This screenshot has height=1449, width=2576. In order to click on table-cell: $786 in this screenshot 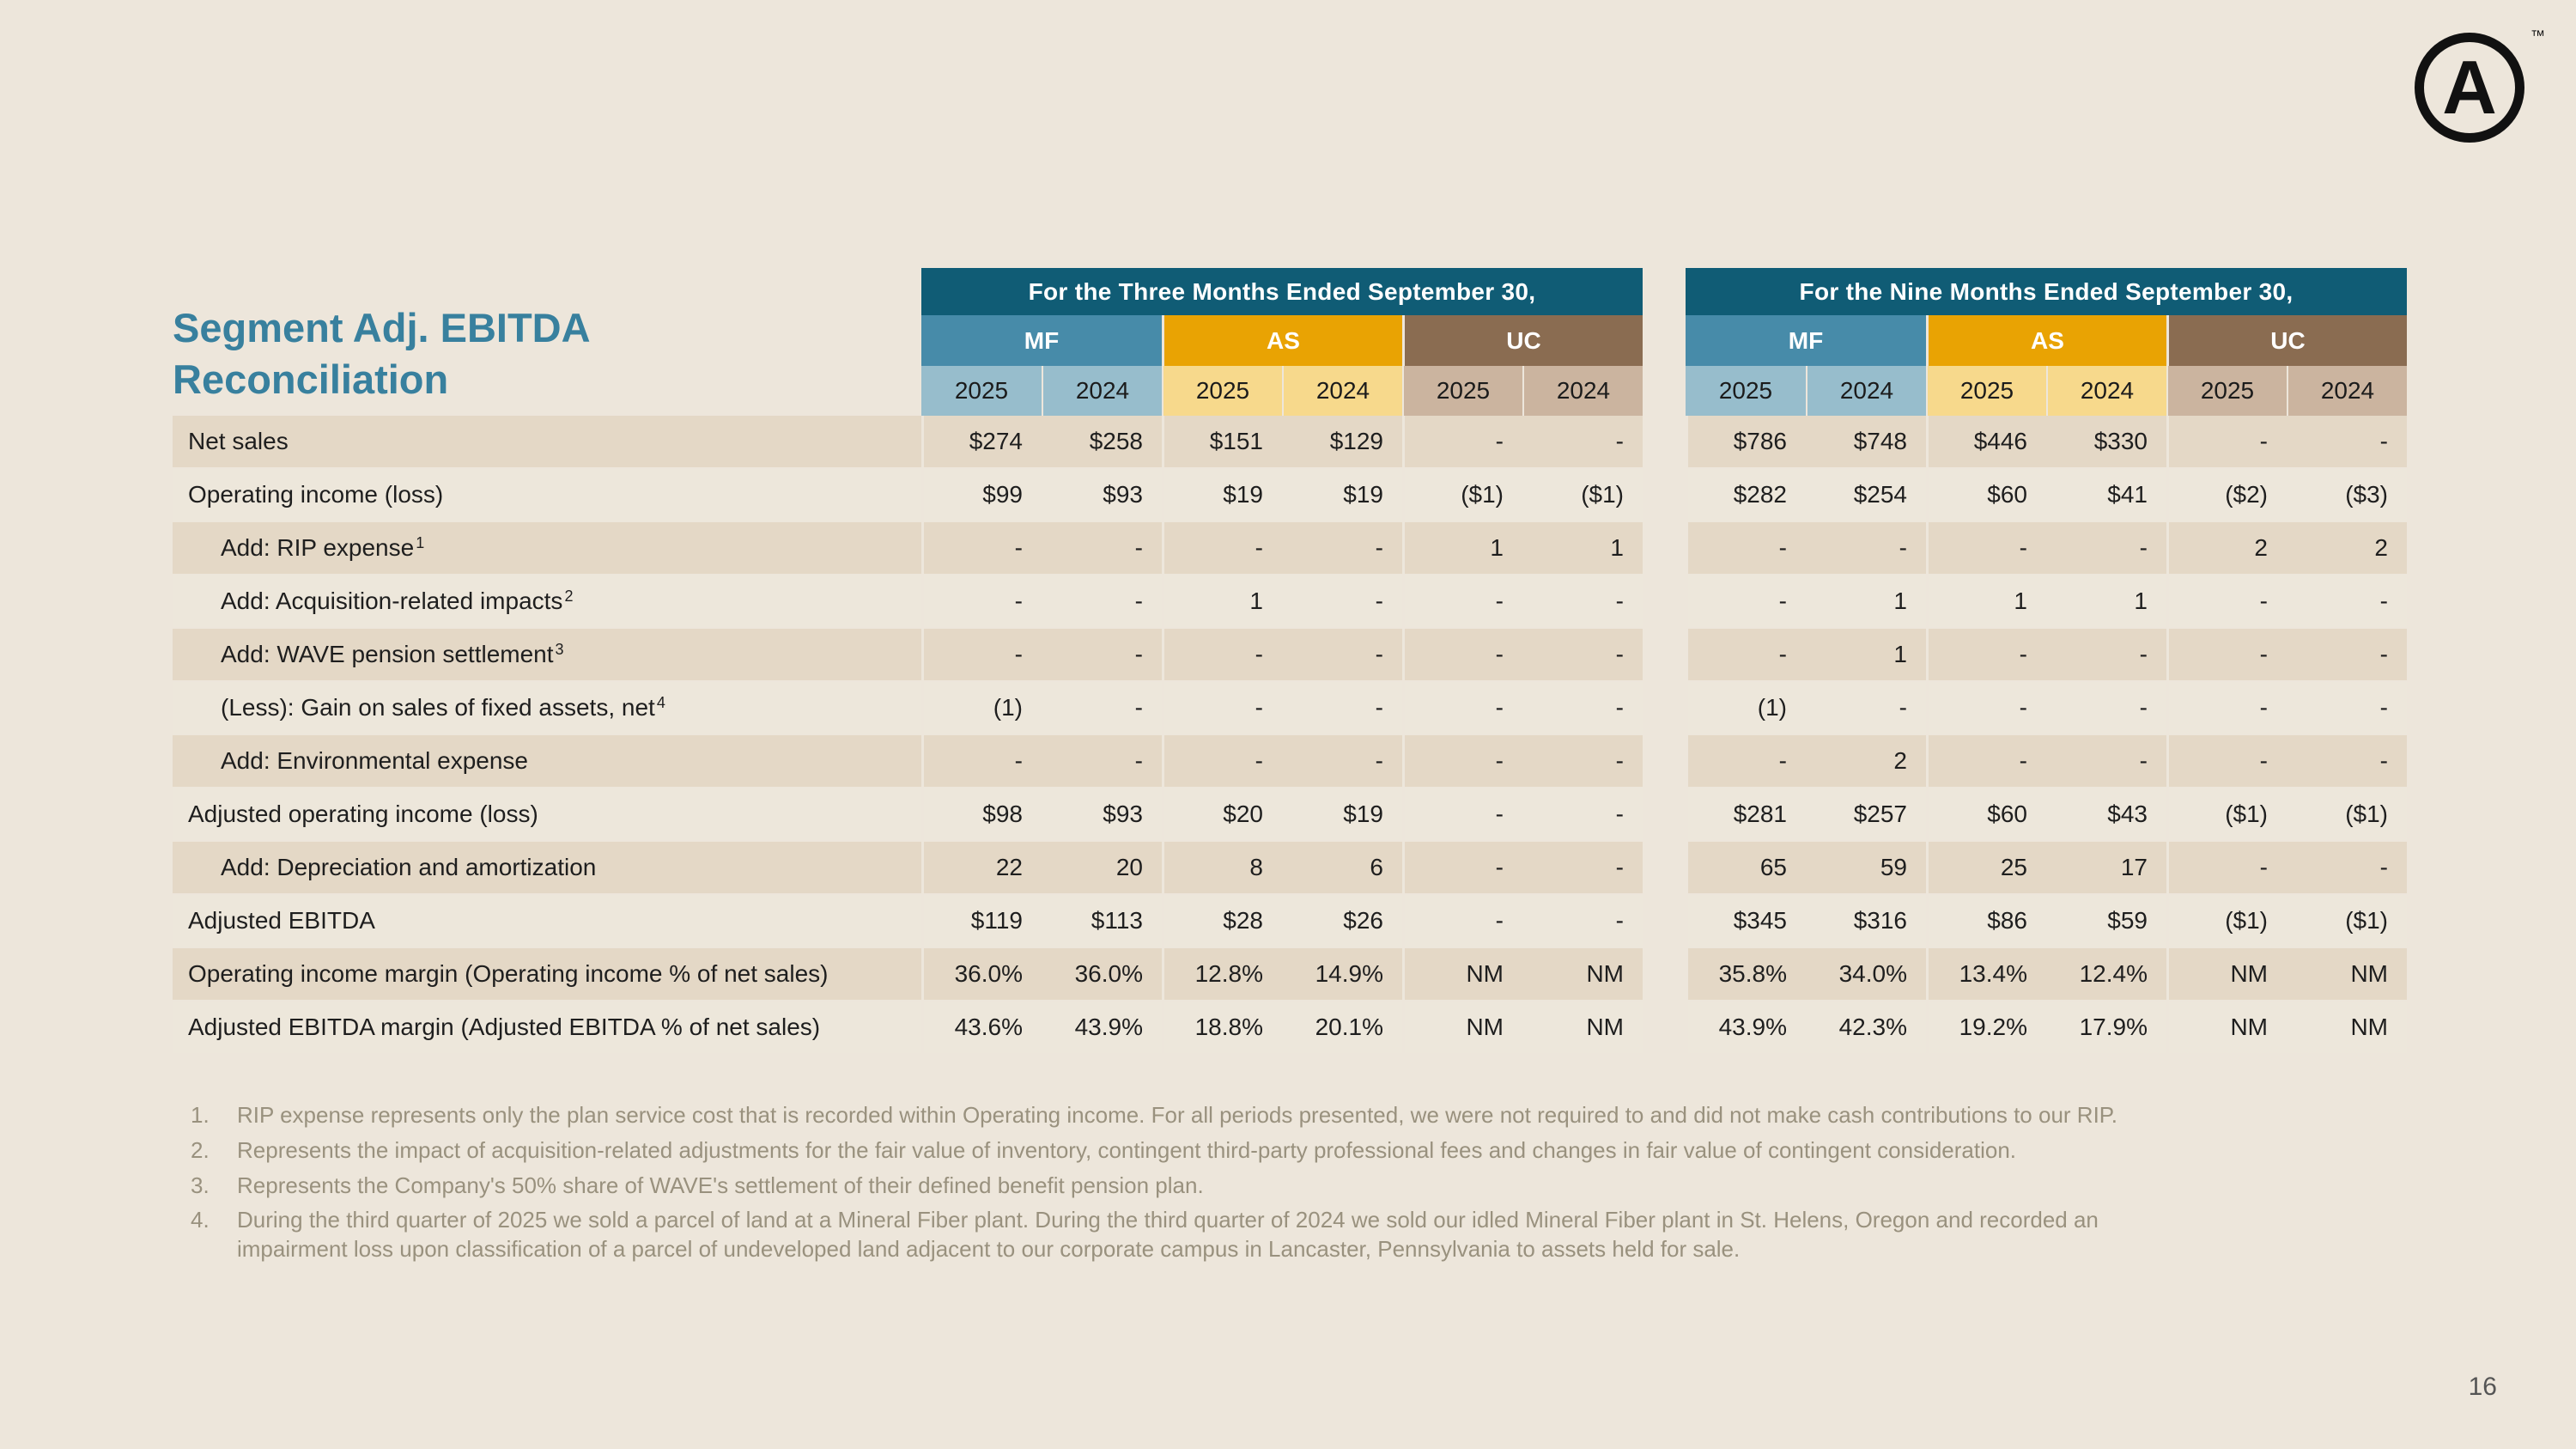, I will do `click(1746, 442)`.